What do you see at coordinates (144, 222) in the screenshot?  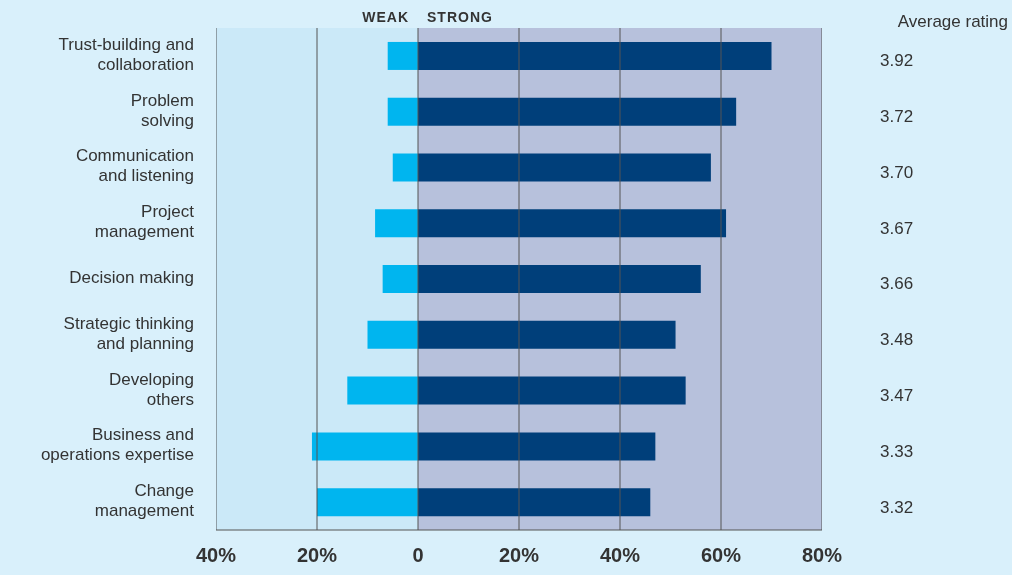 I see `y-tick-label: Project management` at bounding box center [144, 222].